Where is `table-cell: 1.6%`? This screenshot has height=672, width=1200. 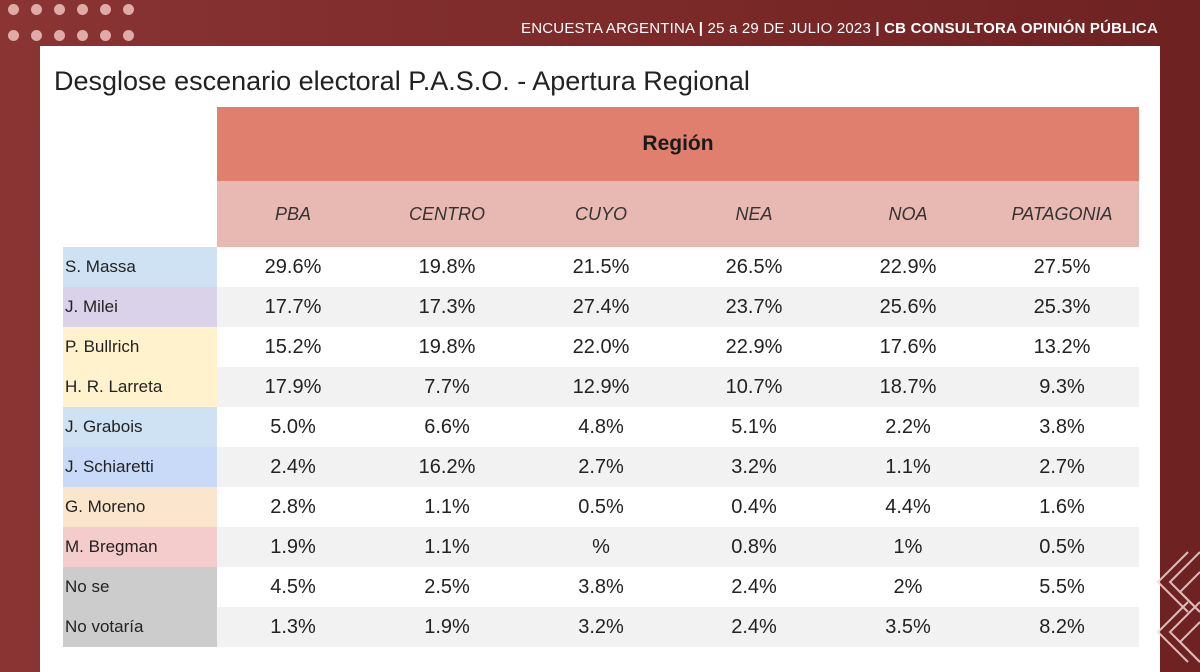
table-cell: 1.6% is located at coordinates (1062, 506).